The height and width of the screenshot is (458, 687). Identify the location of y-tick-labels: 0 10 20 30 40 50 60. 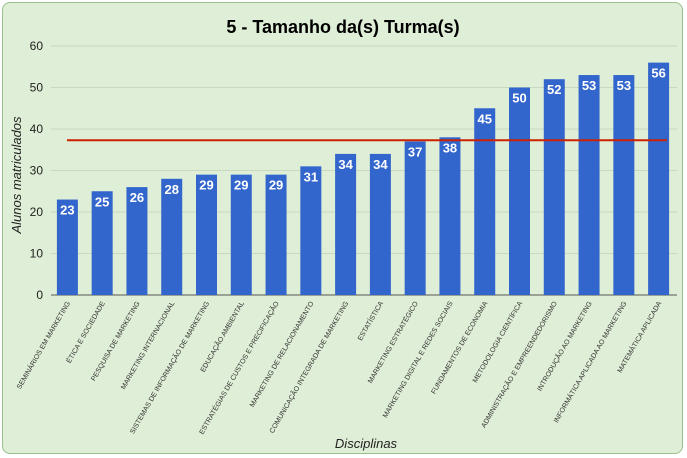
(37, 170).